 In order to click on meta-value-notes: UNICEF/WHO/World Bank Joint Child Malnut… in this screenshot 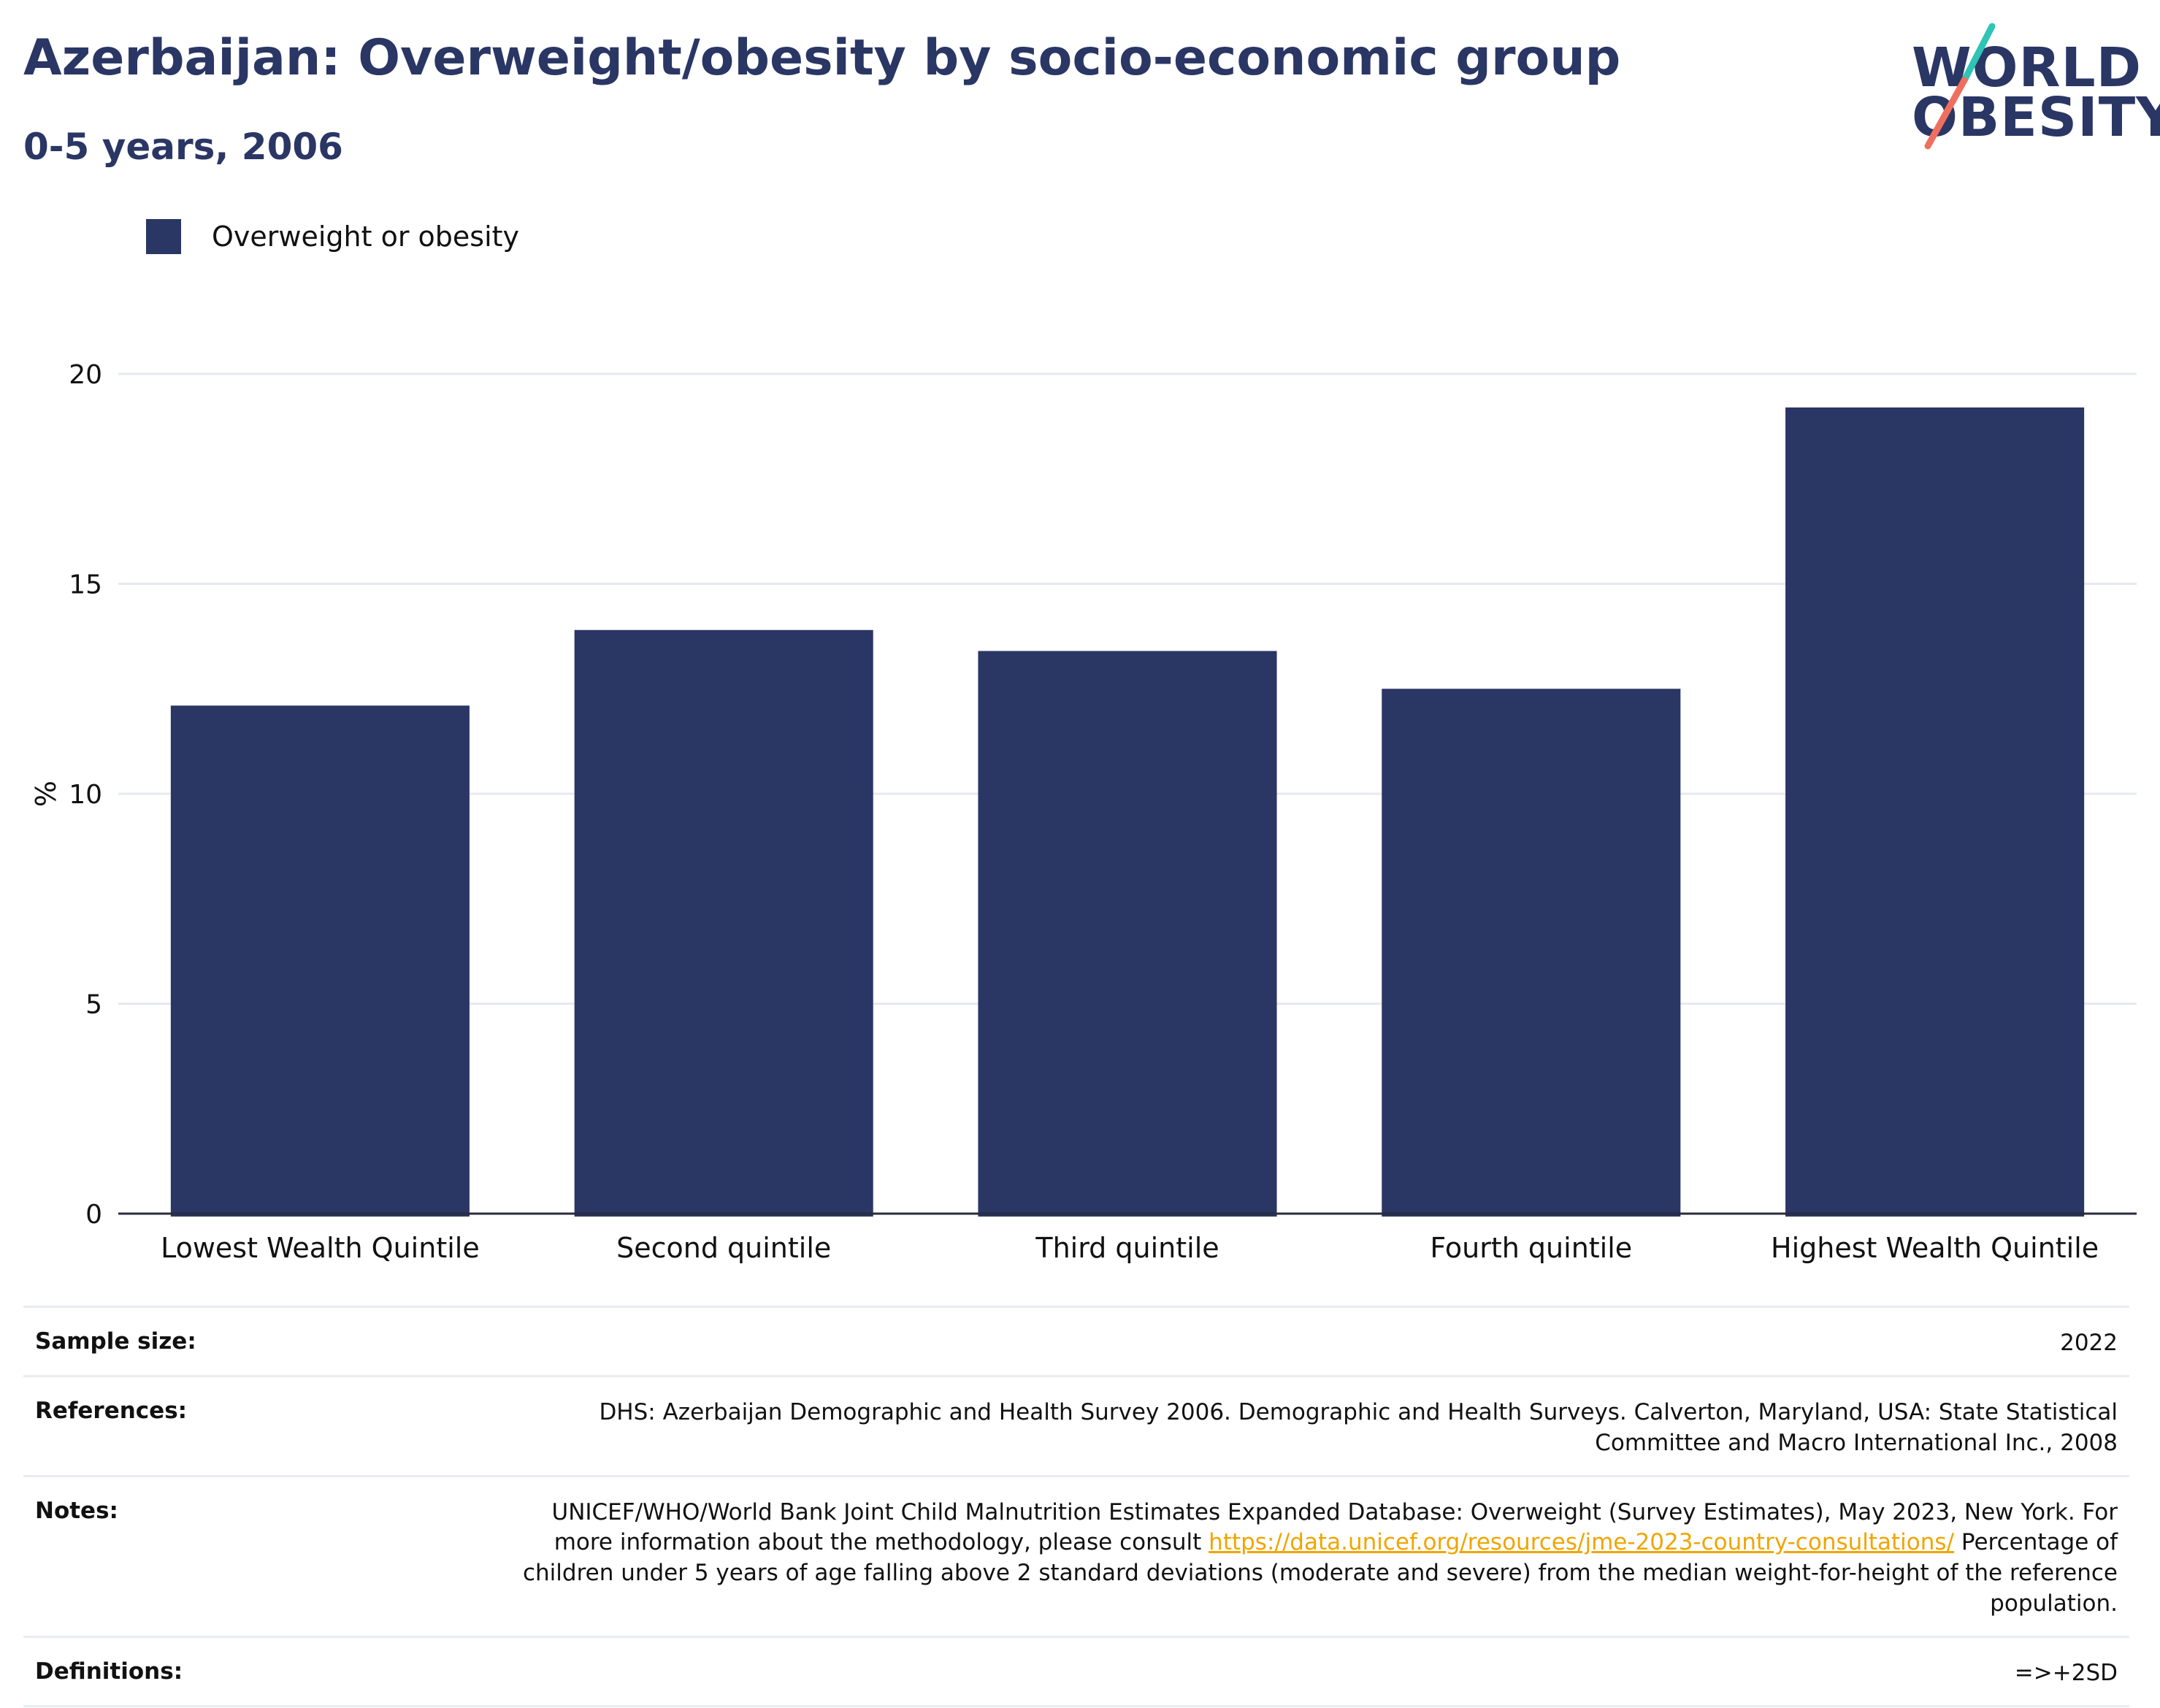, I will do `click(1303, 1559)`.